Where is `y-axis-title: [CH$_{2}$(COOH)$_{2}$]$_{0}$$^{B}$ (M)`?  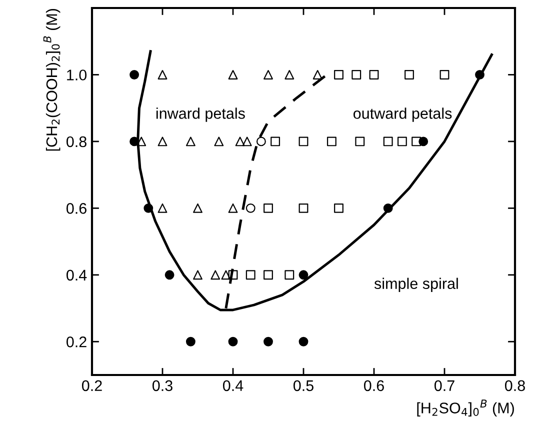
y-axis-title: [CH$_{2}$(COOH)$_{2}$]$_{0}$$^{B}$ (M) is located at coordinates (51, 79).